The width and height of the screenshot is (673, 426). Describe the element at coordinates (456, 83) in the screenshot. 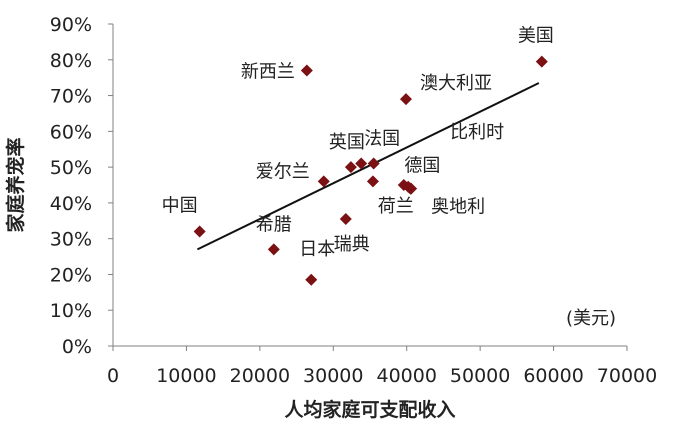

I see `point-label: 澳大利亚` at that location.